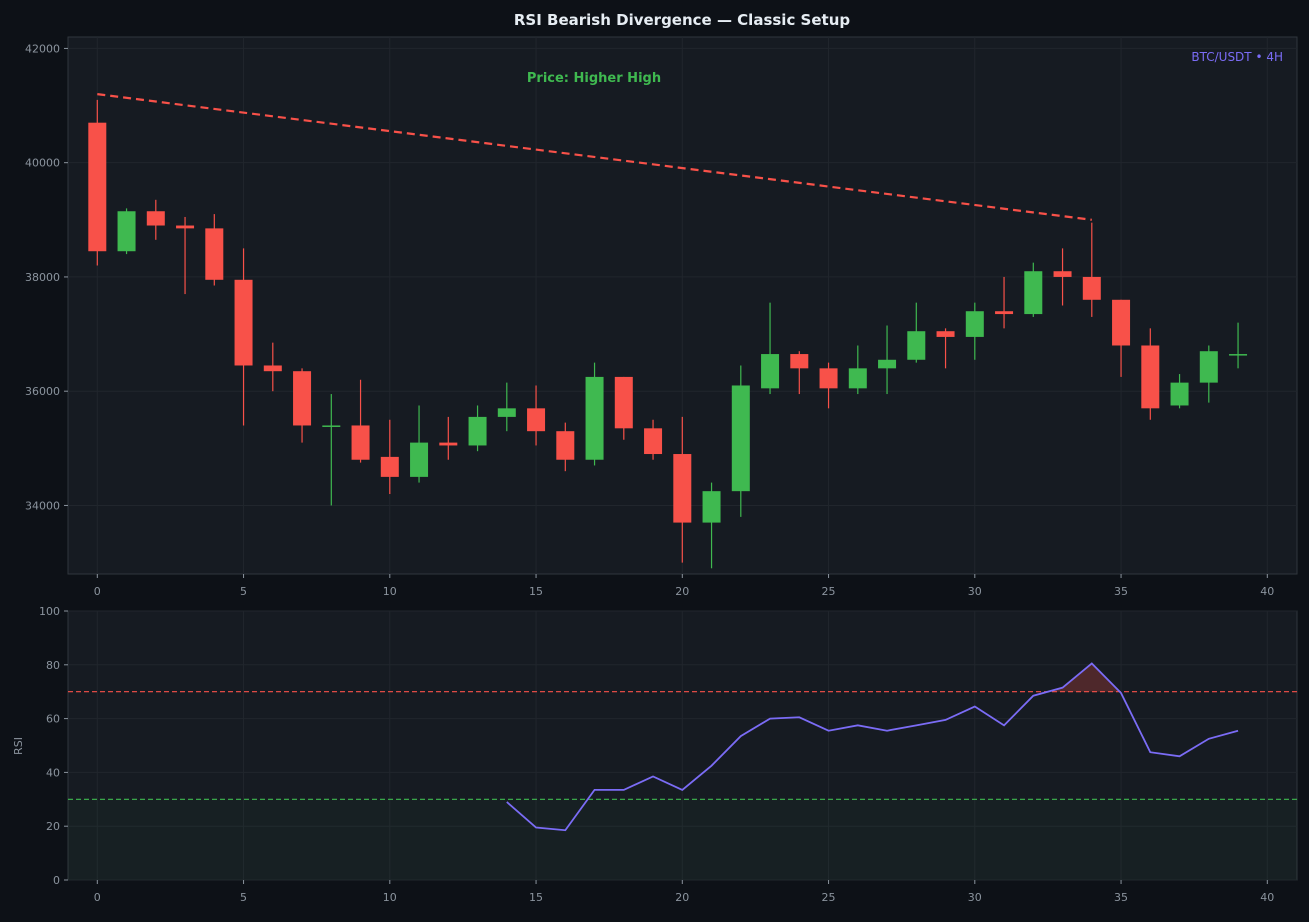 The image size is (1309, 922). What do you see at coordinates (243, 591) in the screenshot?
I see `price-x-tick-label: 5` at bounding box center [243, 591].